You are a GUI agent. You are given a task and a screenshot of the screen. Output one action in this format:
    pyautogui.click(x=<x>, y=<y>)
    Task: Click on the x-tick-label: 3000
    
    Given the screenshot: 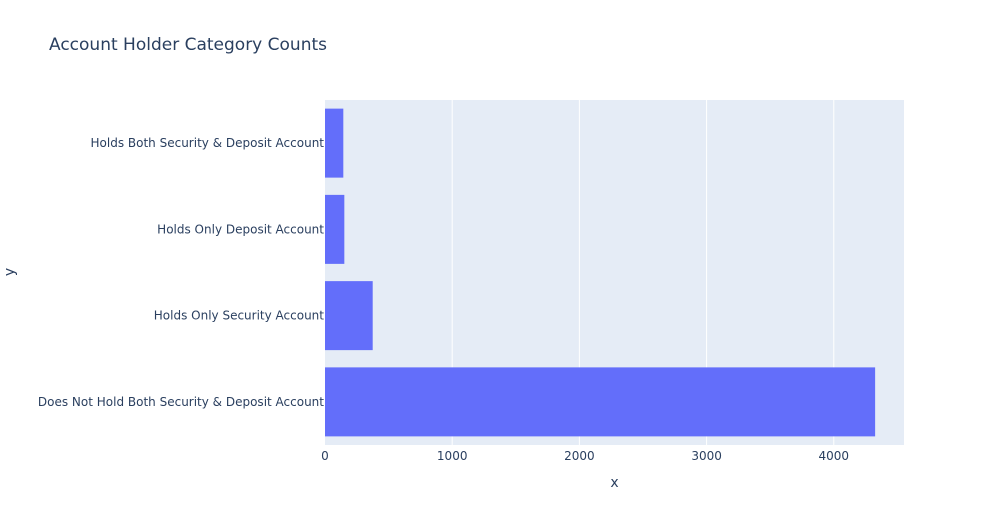 What is the action you would take?
    pyautogui.click(x=706, y=456)
    